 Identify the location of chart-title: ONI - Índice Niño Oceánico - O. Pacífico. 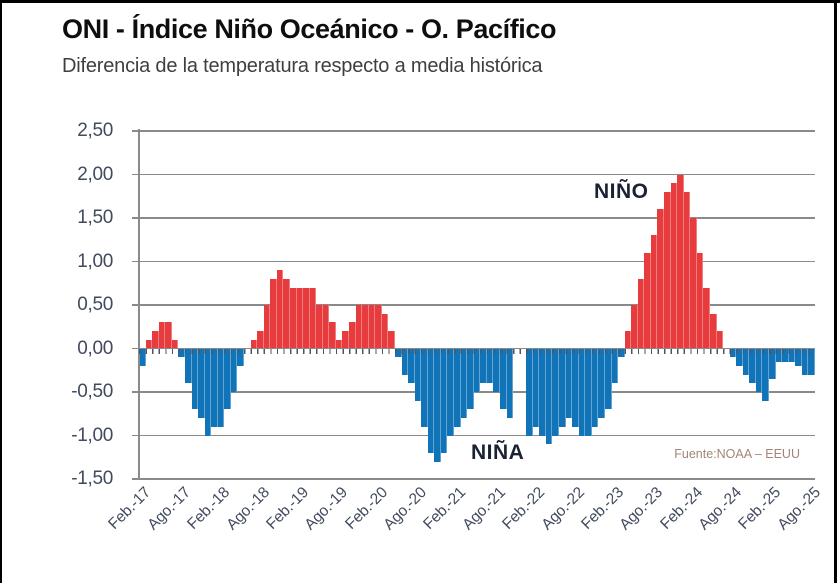
(309, 29).